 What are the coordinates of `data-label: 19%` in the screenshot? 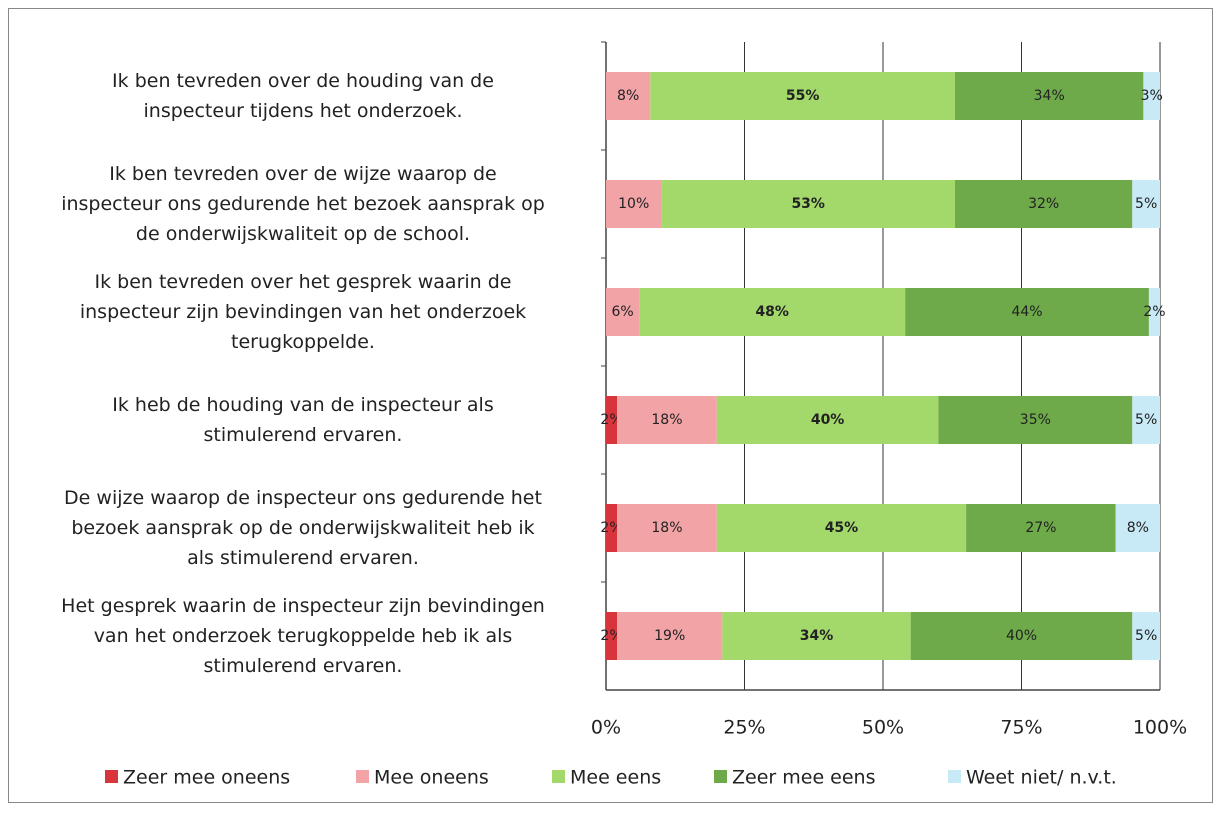 It's located at (669, 636).